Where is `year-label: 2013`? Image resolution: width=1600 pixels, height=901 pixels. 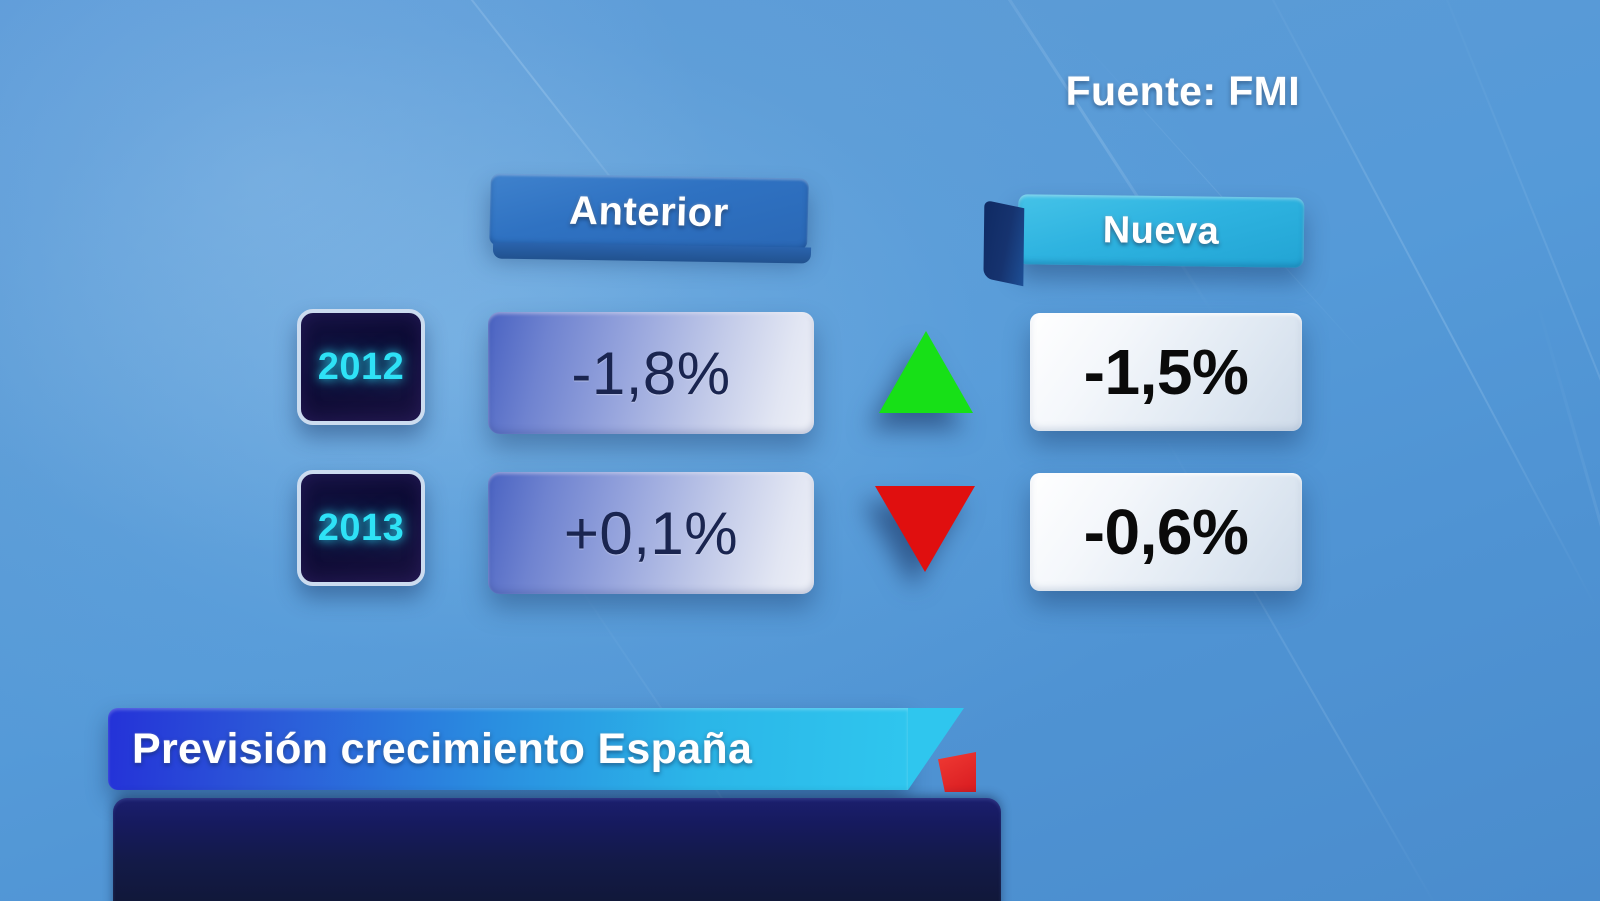 year-label: 2013 is located at coordinates (361, 527).